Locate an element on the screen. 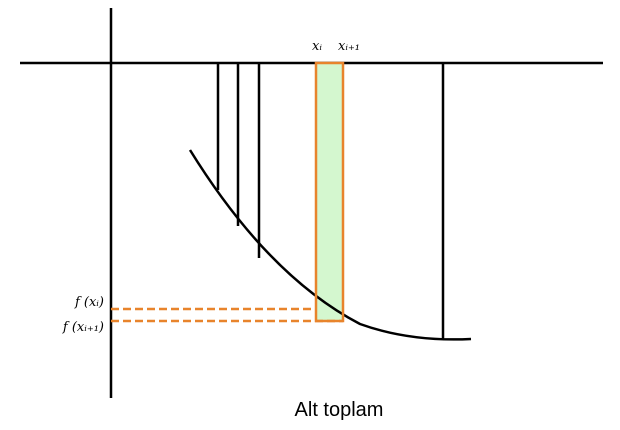 This screenshot has height=430, width=620. label-x-i-plus-1: xᵢ₊₁ is located at coordinates (349, 46).